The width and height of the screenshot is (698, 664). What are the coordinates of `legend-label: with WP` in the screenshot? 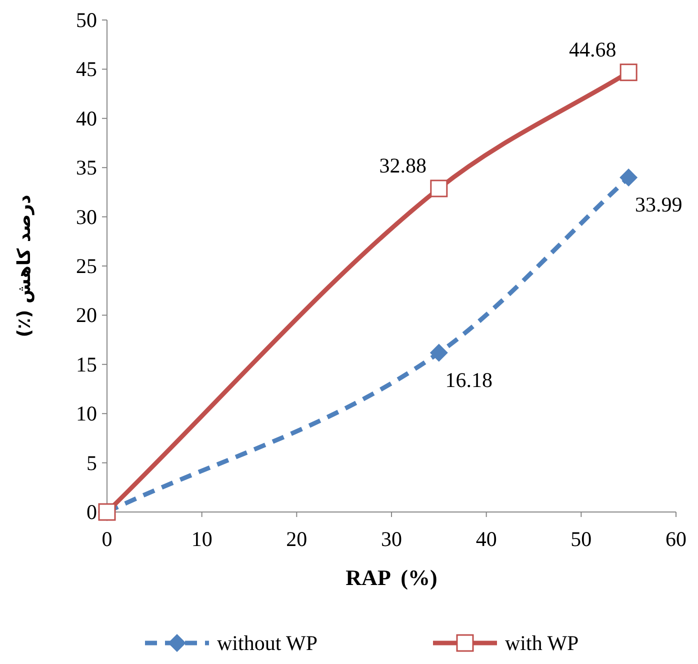 It's located at (542, 643).